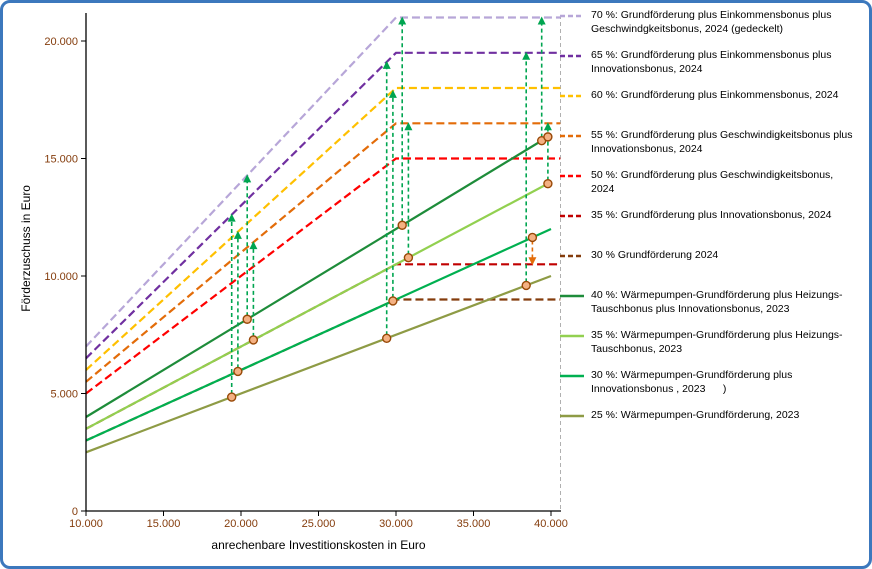  I want to click on x-tick-label: 25.000, so click(319, 524).